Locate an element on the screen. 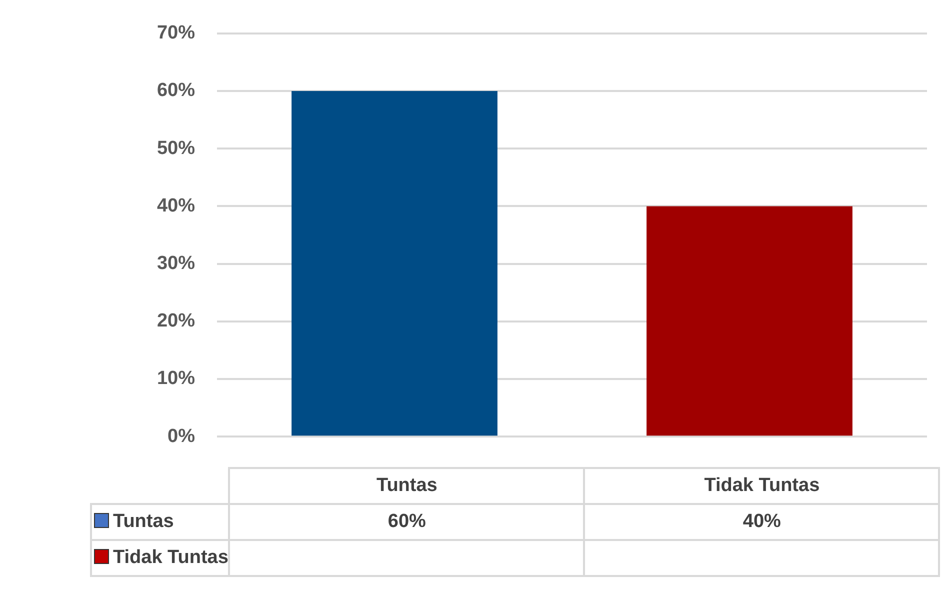 The image size is (945, 589). data-label: 40% is located at coordinates (762, 522).